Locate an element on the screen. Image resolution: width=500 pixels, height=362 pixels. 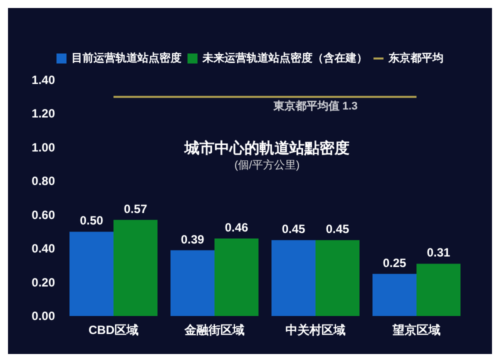
text: 城市中心的軌道站點密度 is located at coordinates (267, 148).